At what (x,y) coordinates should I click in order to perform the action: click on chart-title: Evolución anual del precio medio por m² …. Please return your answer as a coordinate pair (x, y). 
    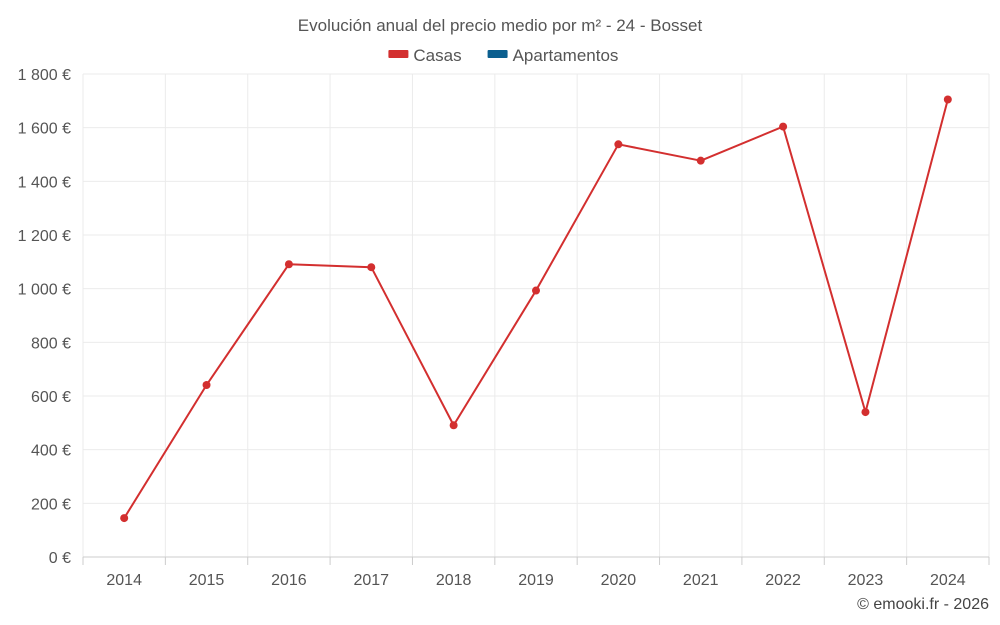
    Looking at the image, I should click on (500, 25).